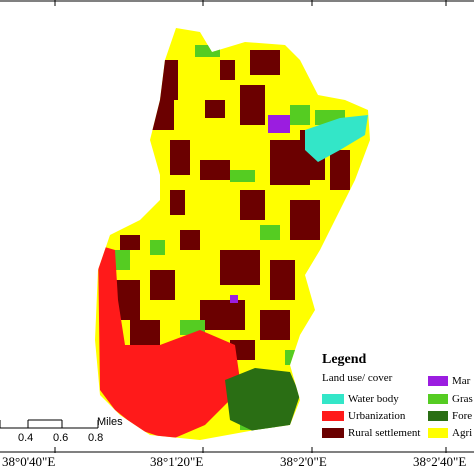  Describe the element at coordinates (262, 400) in the screenshot. I see `forest-patch` at that location.